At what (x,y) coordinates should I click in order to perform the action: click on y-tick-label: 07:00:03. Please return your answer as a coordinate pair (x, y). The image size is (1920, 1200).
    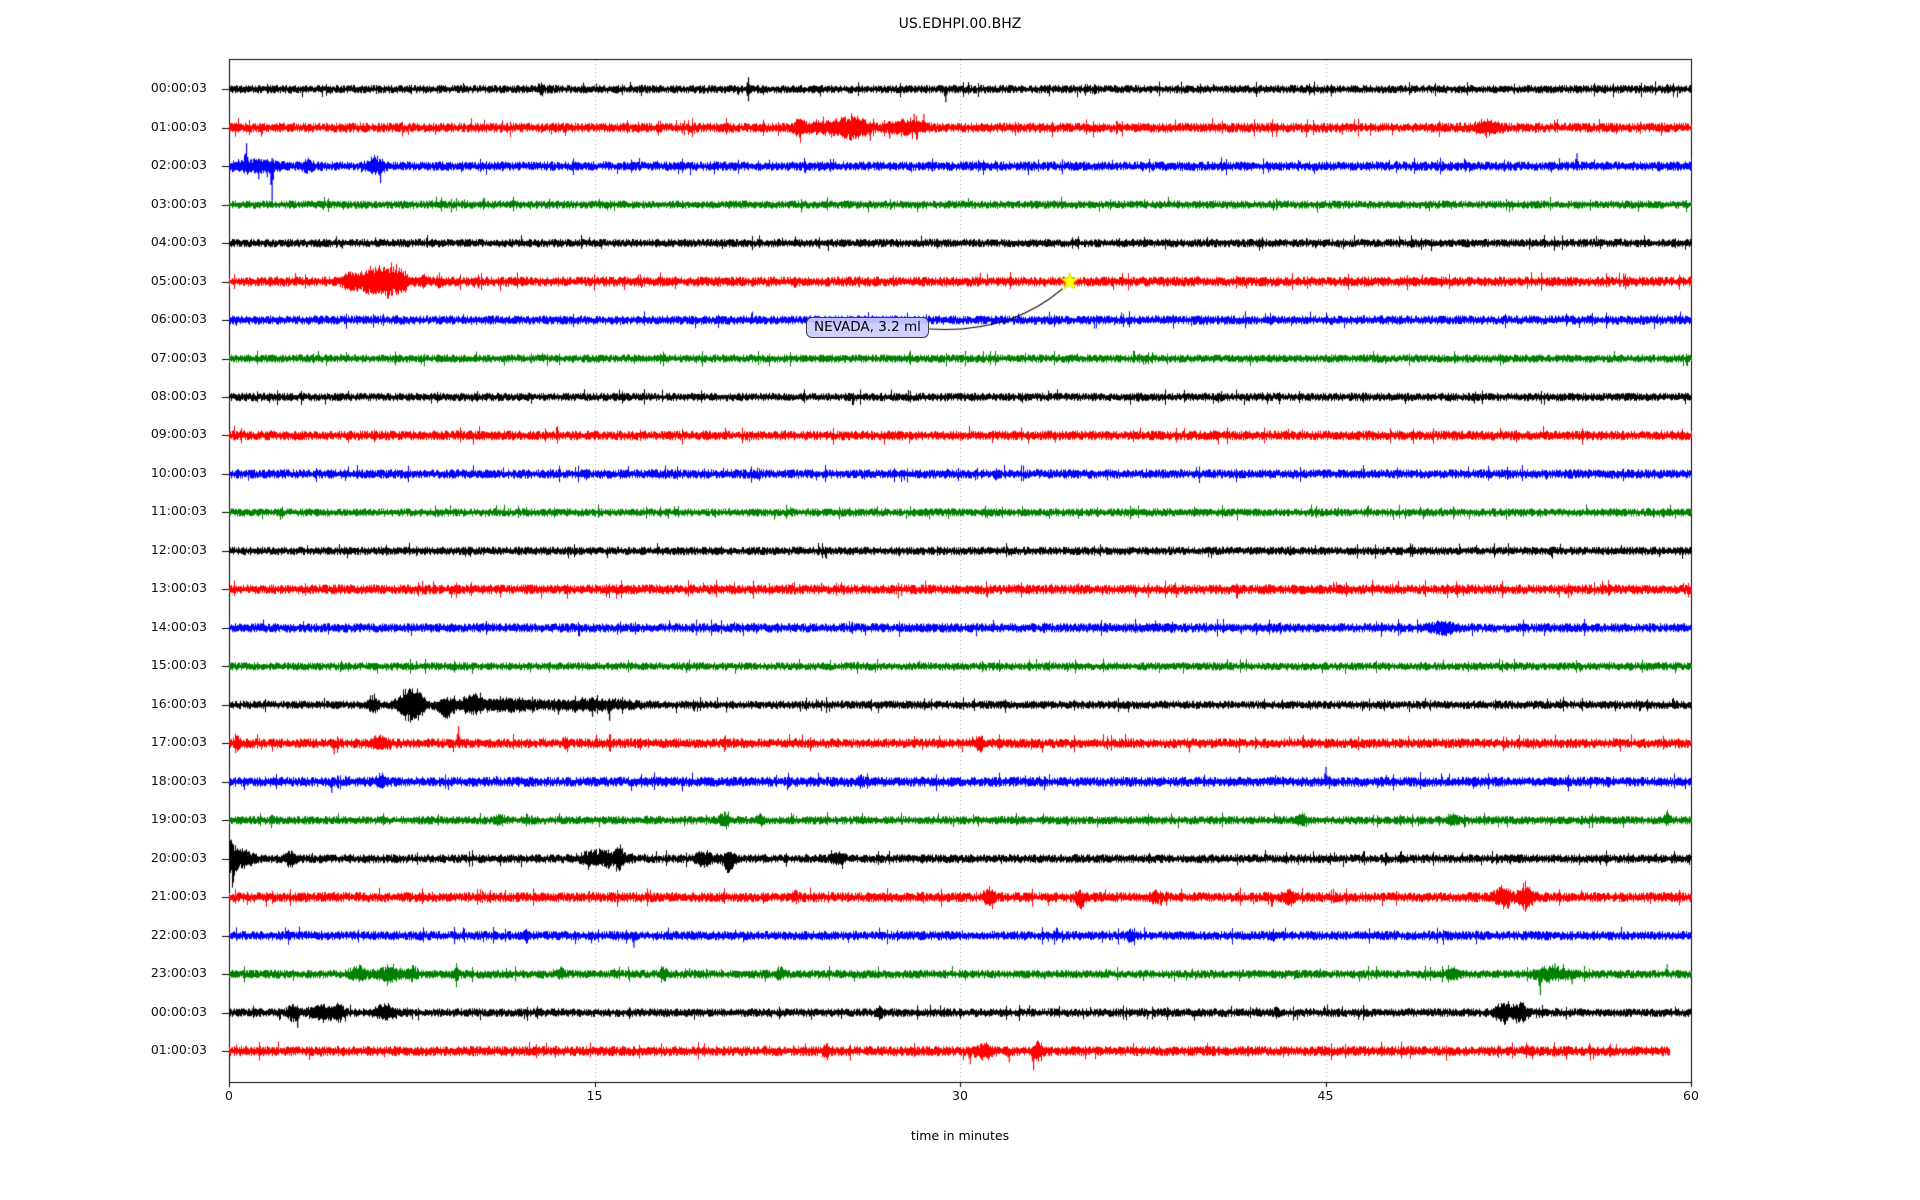
    Looking at the image, I should click on (178, 357).